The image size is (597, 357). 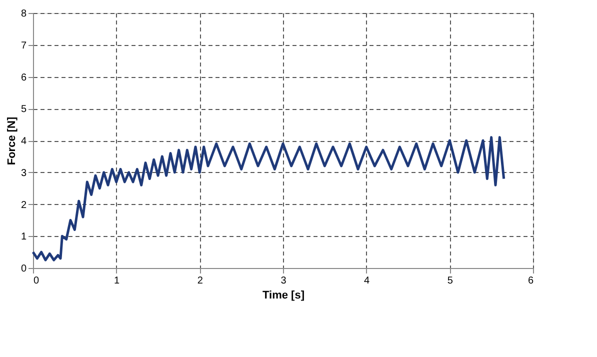 I want to click on x-tick-label: 1, so click(x=117, y=281).